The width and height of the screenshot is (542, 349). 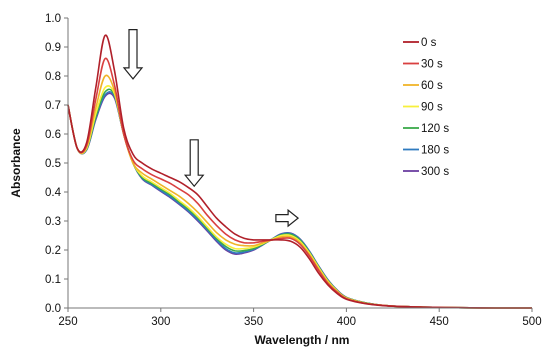 I want to click on y-tick-label: 0.0, so click(x=53, y=309).